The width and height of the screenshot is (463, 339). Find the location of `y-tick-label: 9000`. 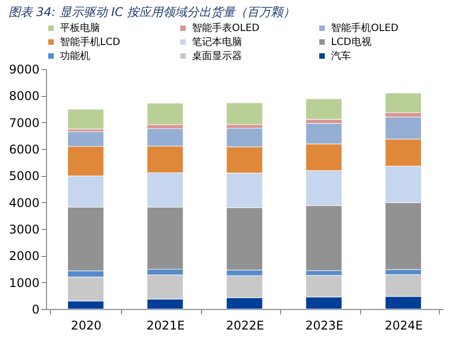

y-tick-label: 9000 is located at coordinates (24, 69).